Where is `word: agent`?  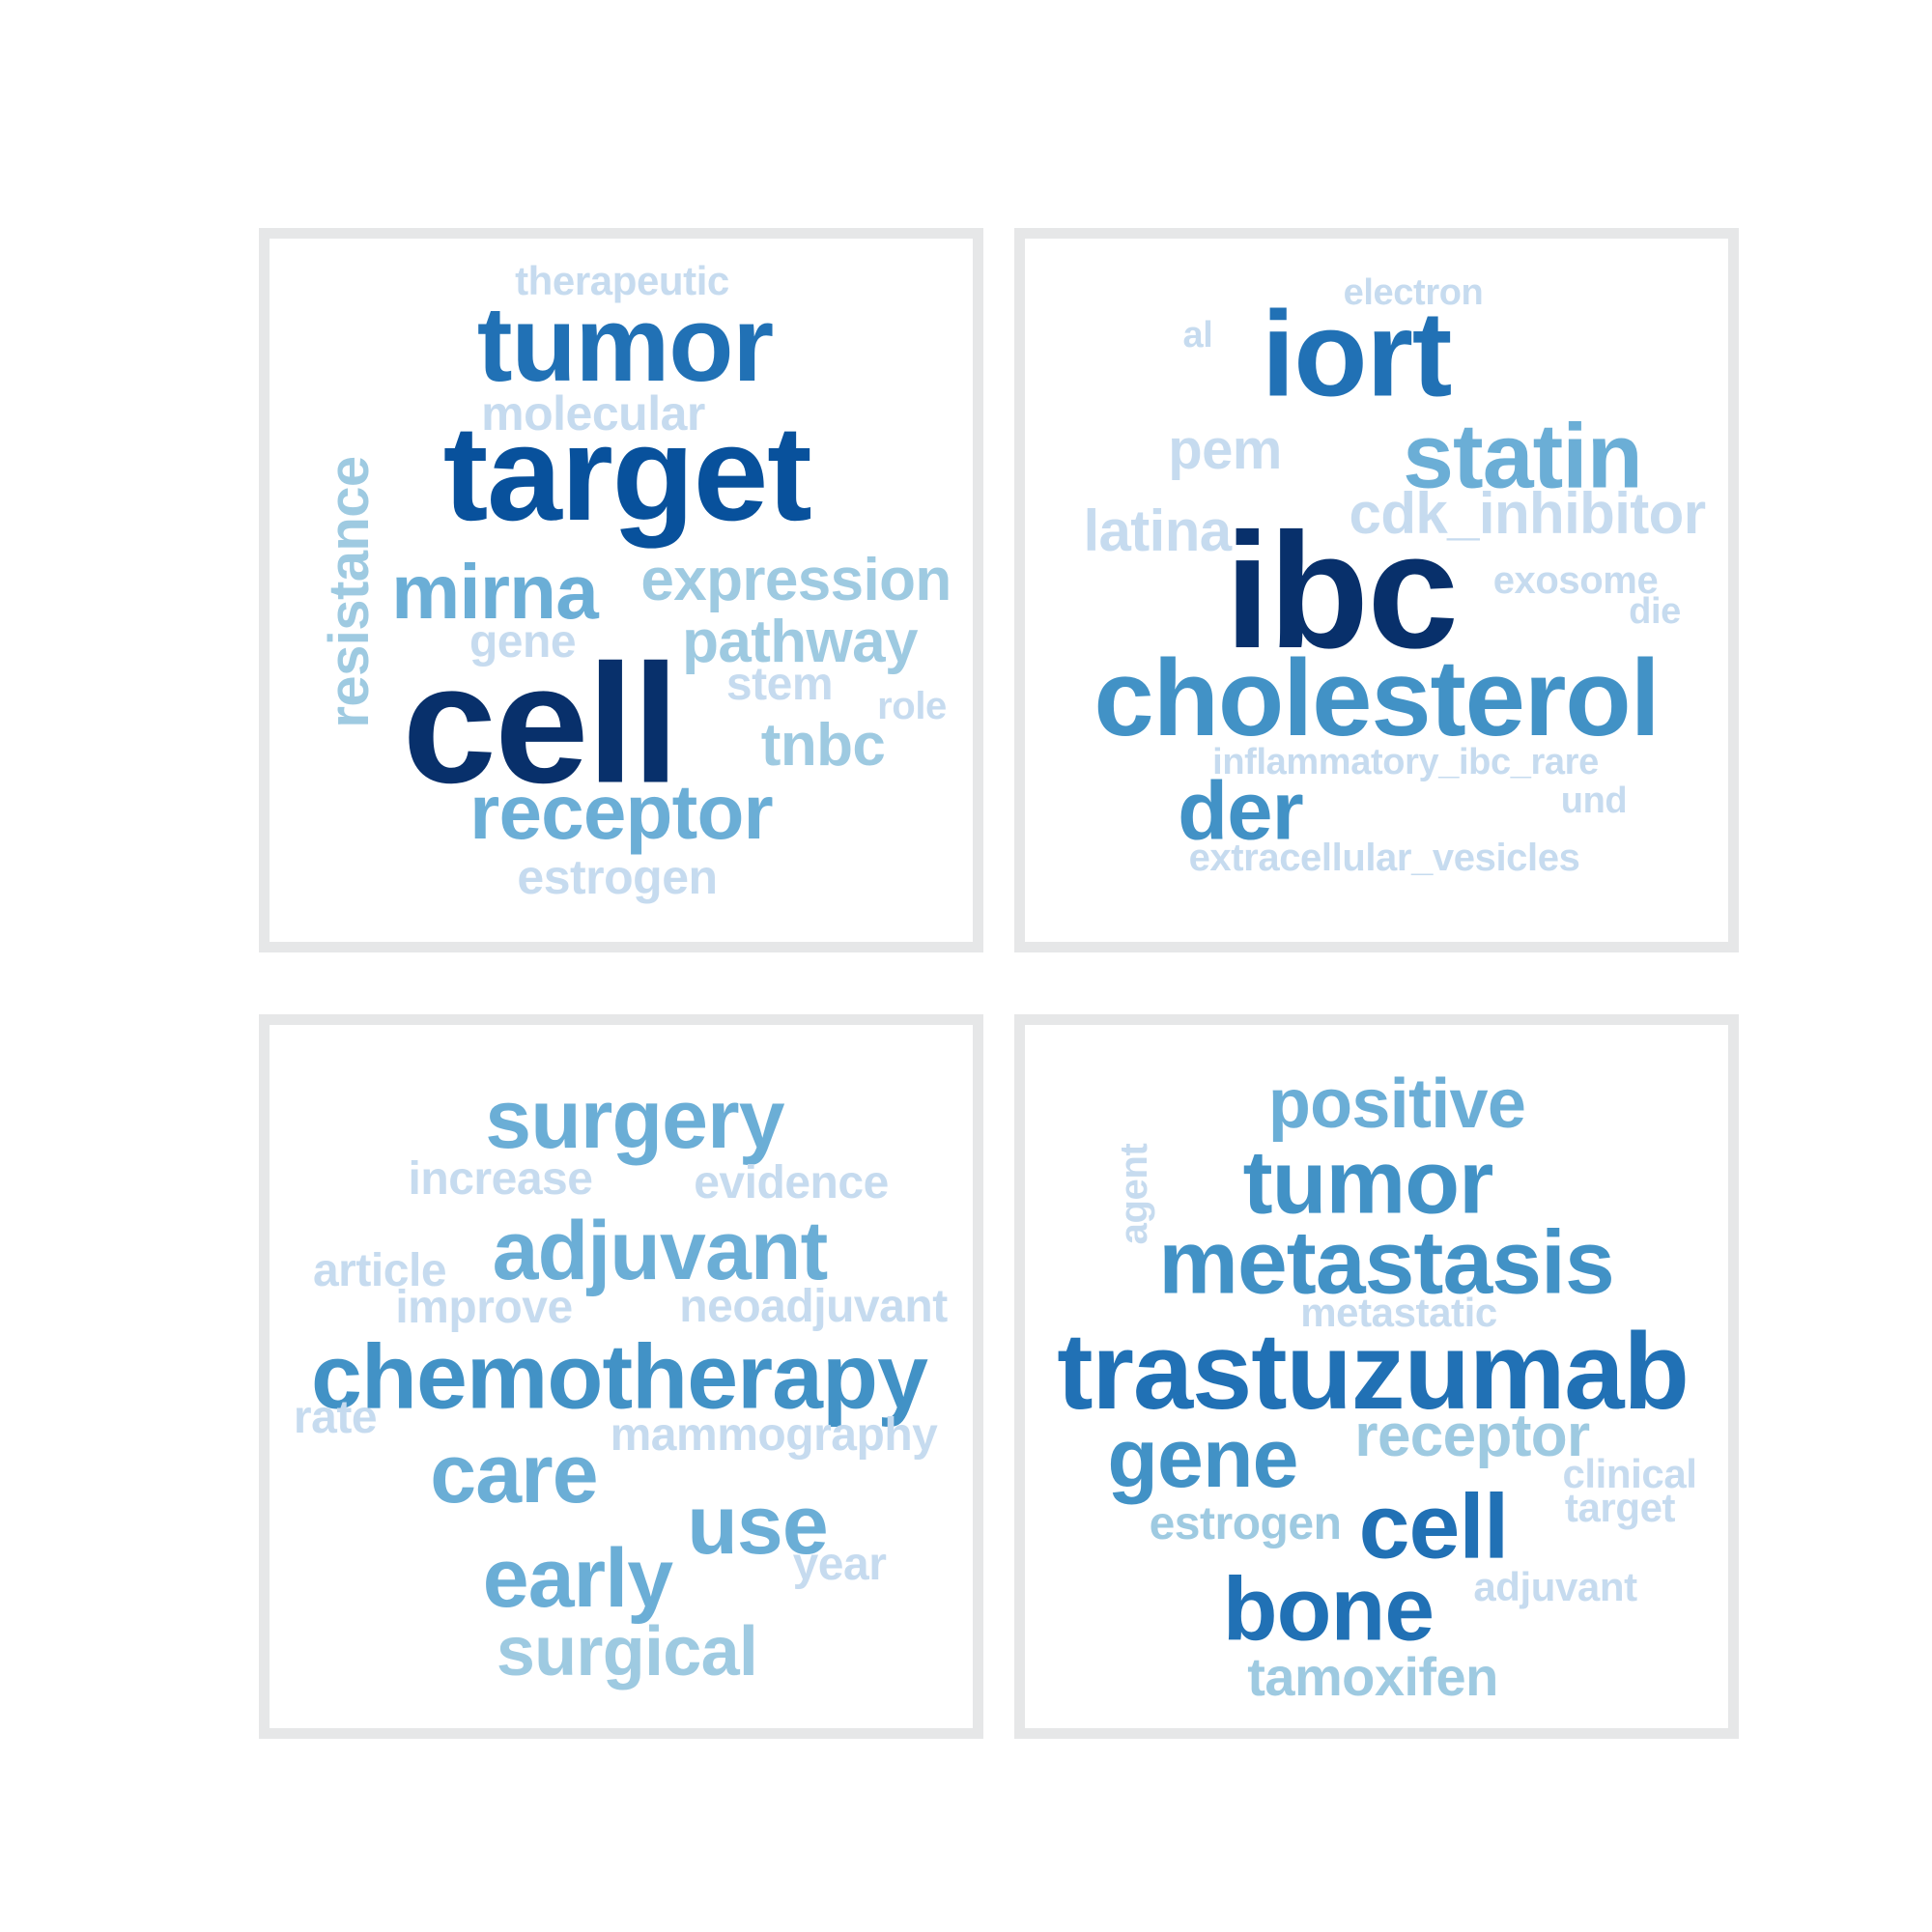 word: agent is located at coordinates (1134, 1194).